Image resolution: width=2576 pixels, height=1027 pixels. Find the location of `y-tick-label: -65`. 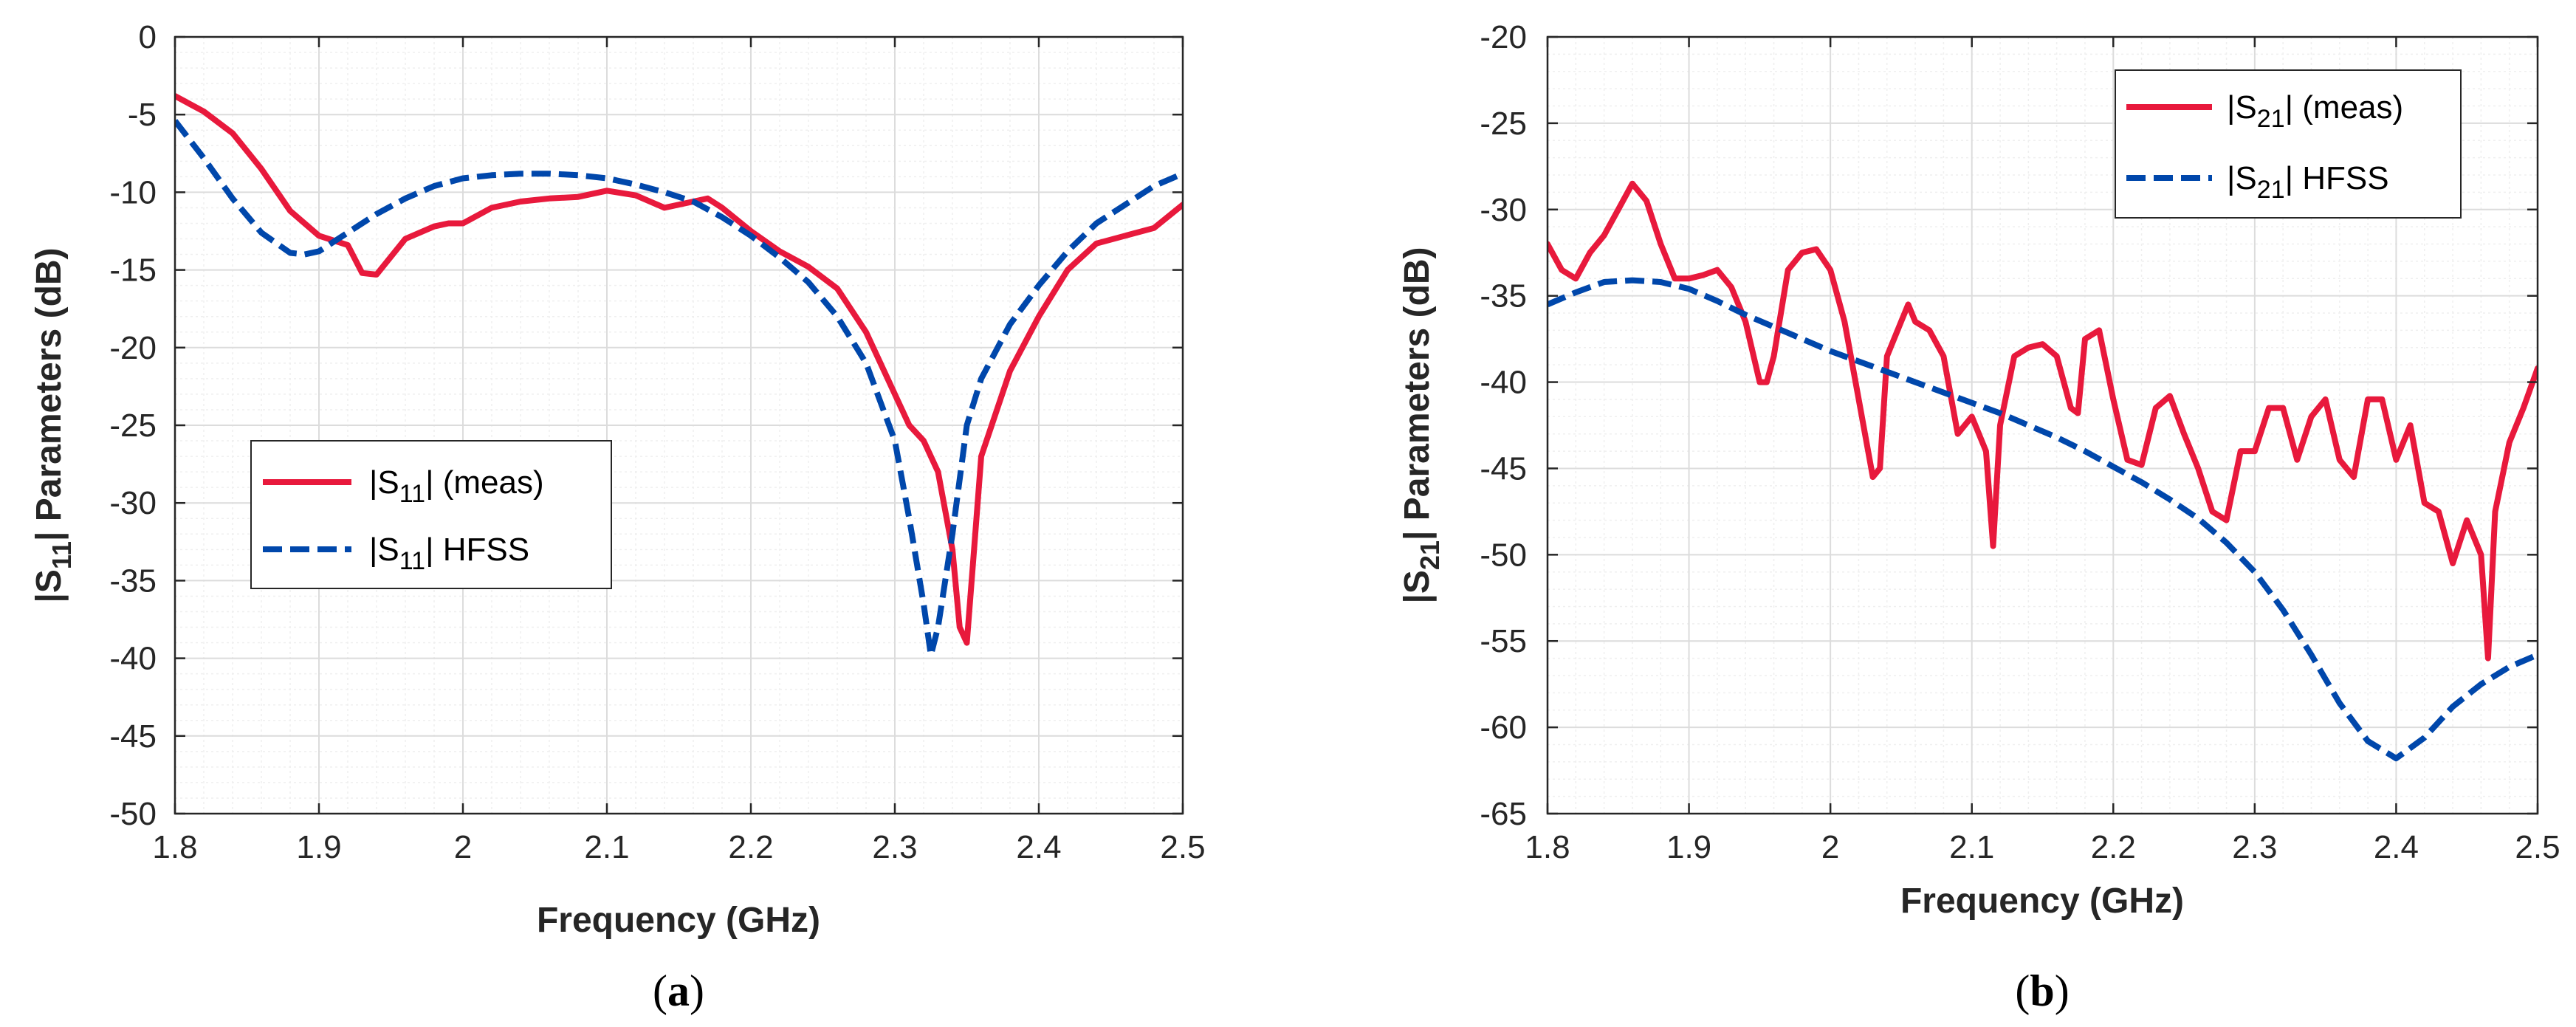

y-tick-label: -65 is located at coordinates (1503, 814).